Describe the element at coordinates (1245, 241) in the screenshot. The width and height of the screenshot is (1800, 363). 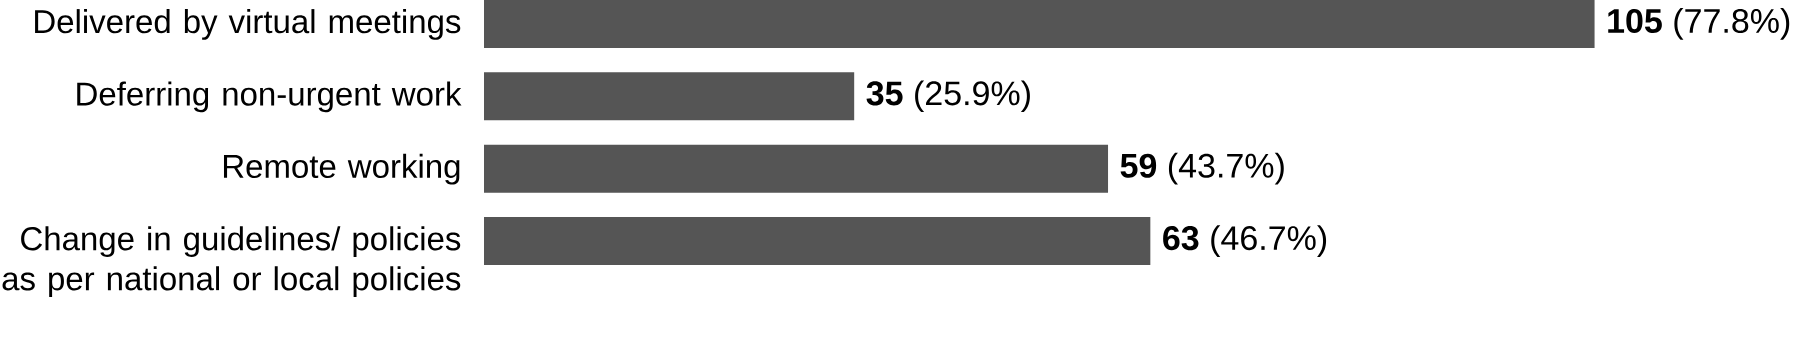
I see `data-label: 63 (46.7%)` at that location.